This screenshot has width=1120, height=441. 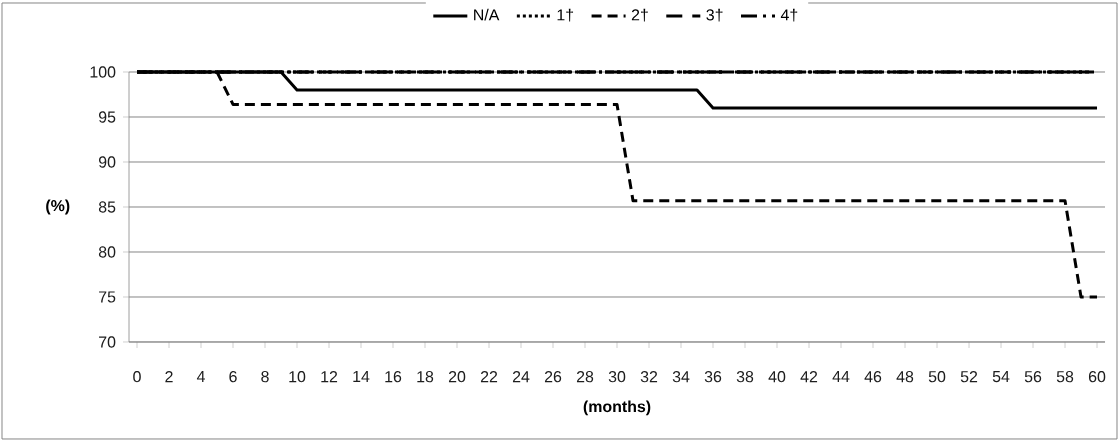 What do you see at coordinates (681, 377) in the screenshot?
I see `x-tick-label: 34` at bounding box center [681, 377].